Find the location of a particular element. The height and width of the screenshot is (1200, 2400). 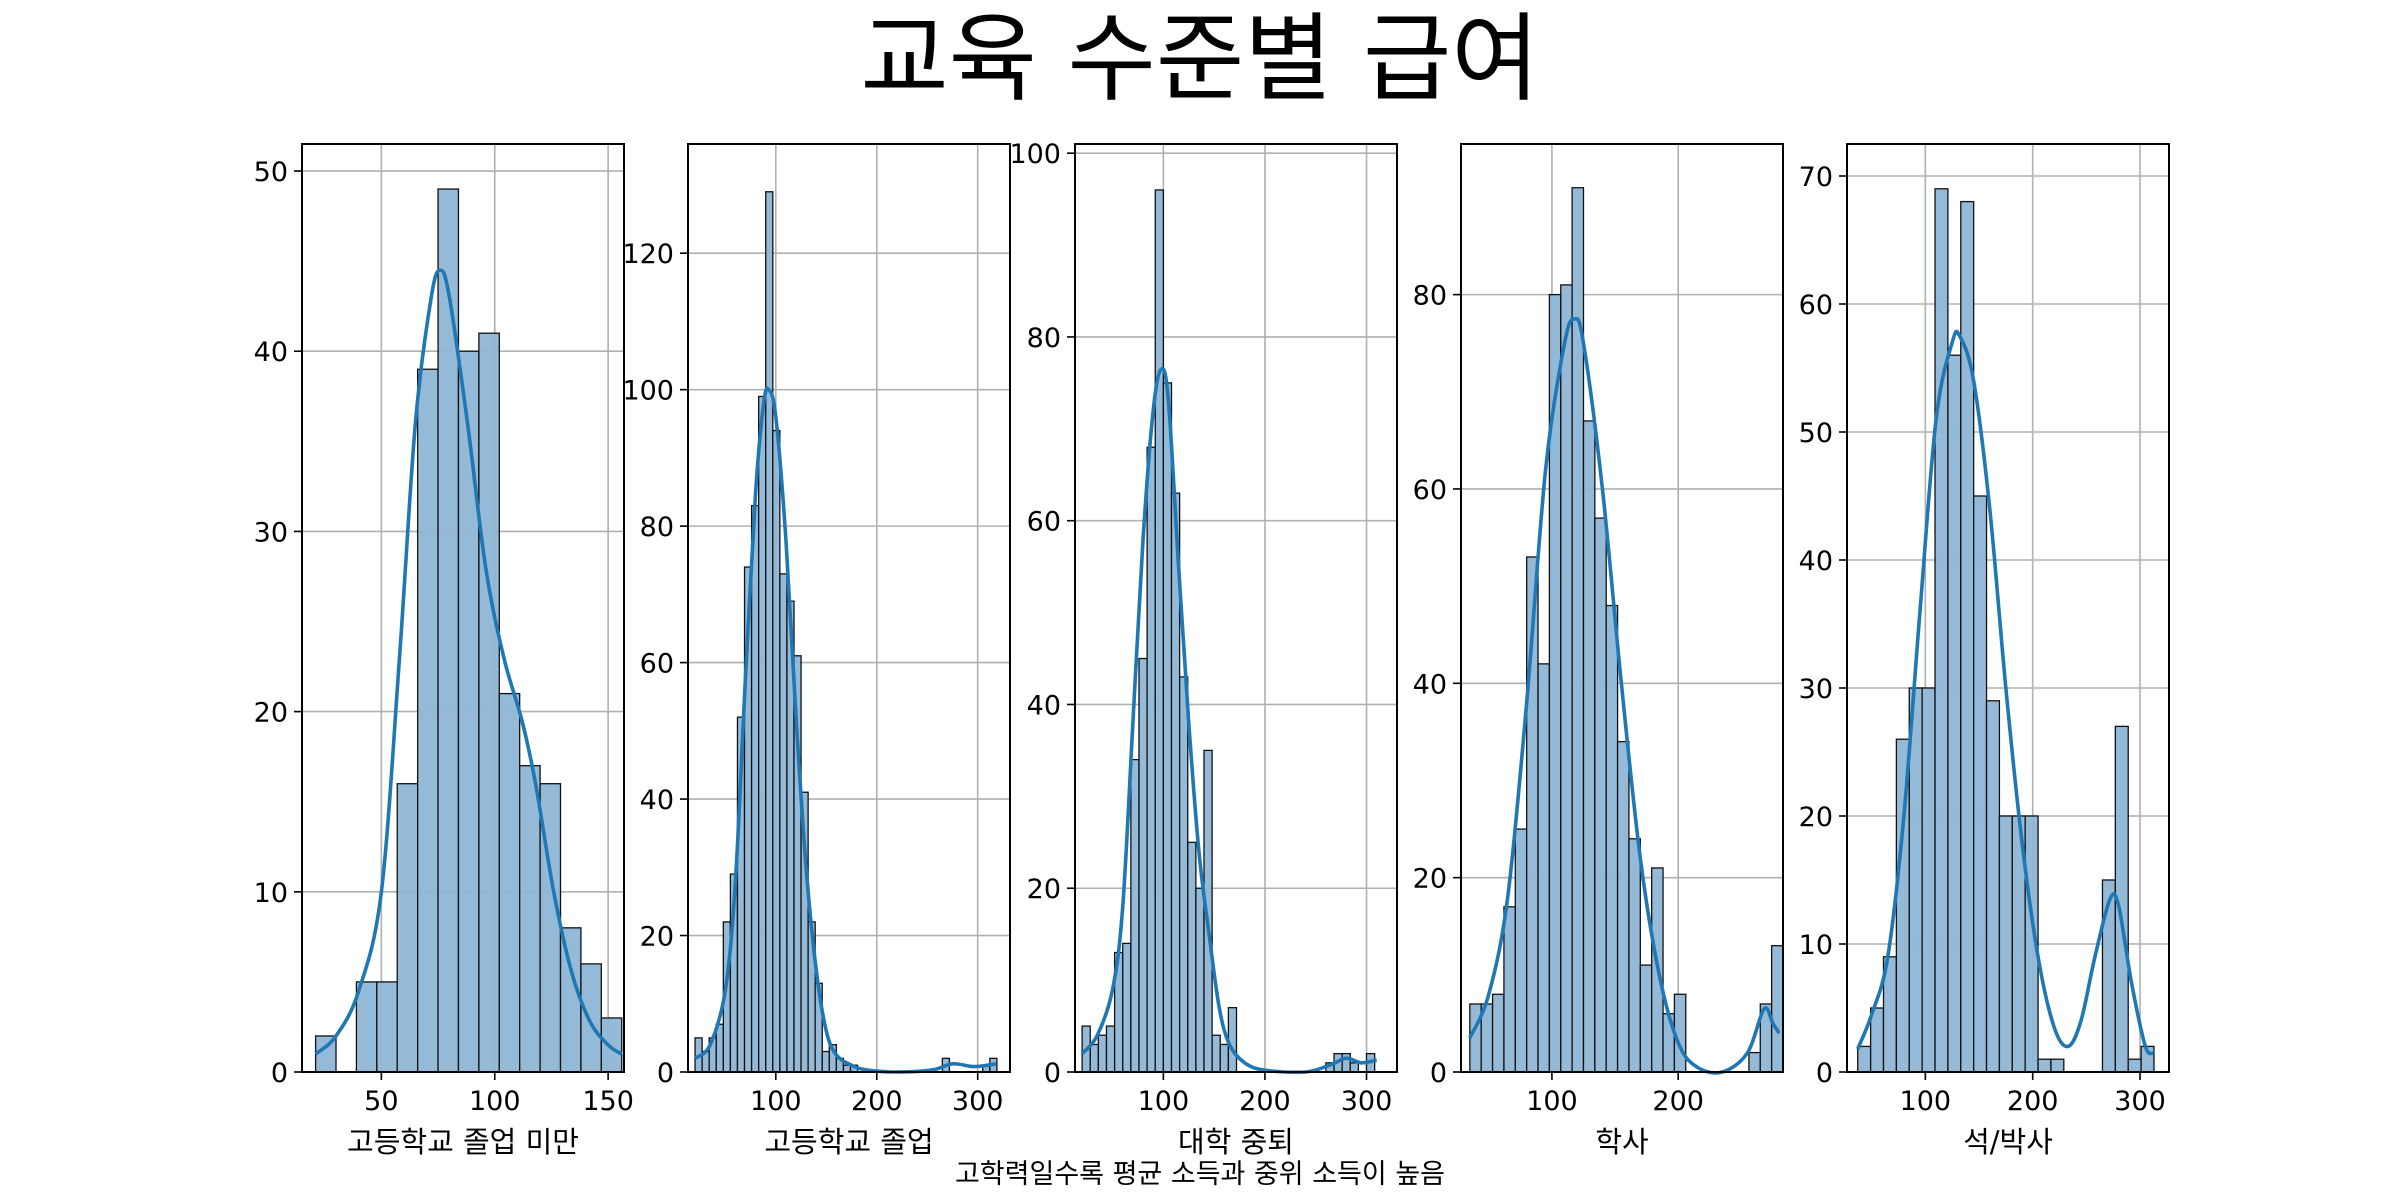

y-tick-label: 30 is located at coordinates (1816, 689).